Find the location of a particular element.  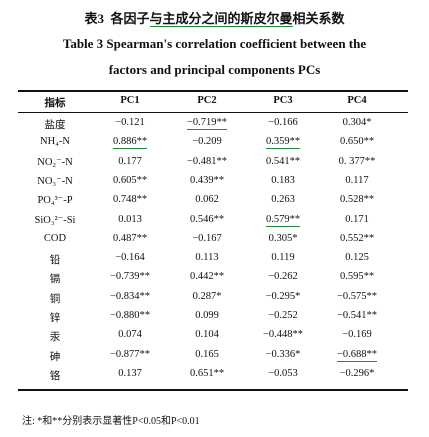

cell-text: −0.169 is located at coordinates (357, 335).